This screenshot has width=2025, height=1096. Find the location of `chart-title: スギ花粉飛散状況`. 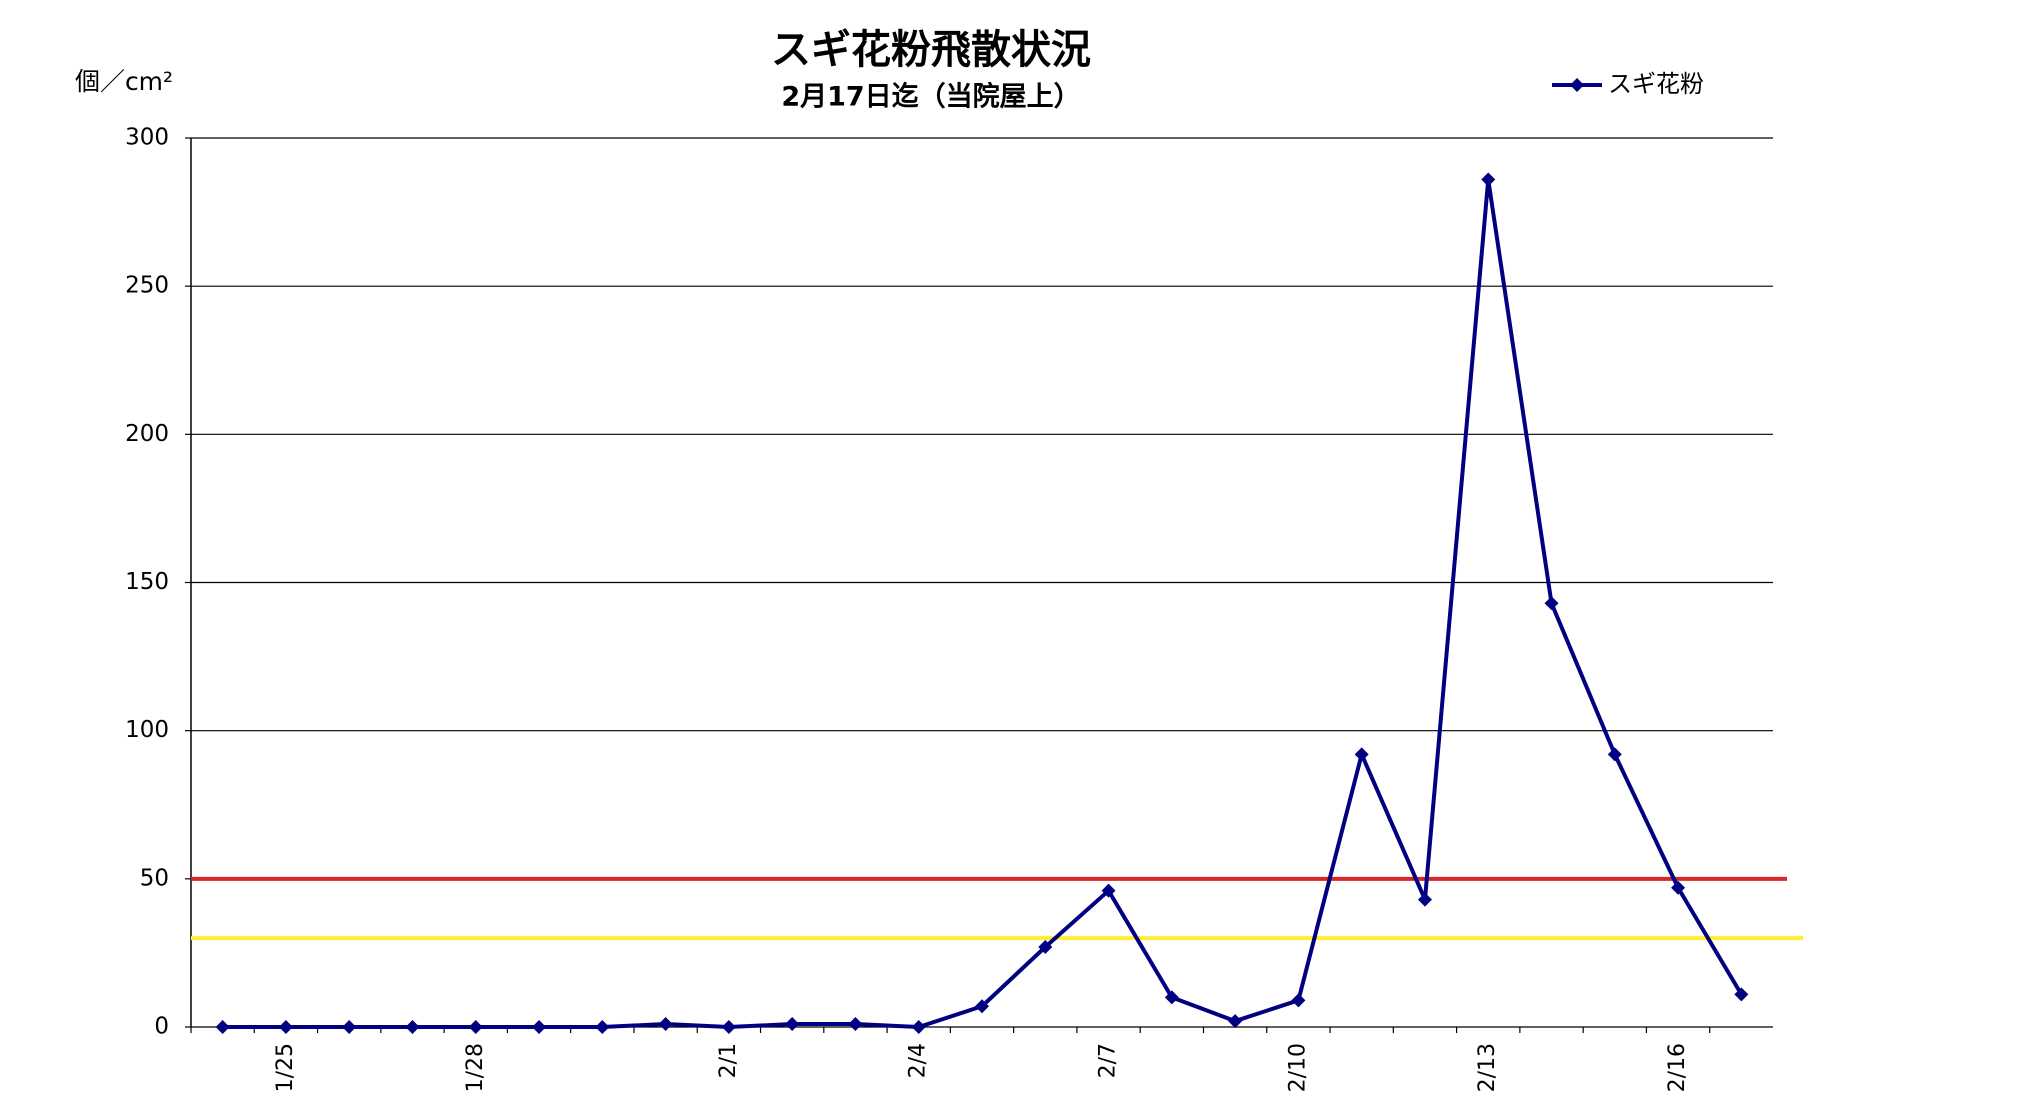

chart-title: スギ花粉飛散状況 is located at coordinates (931, 50).